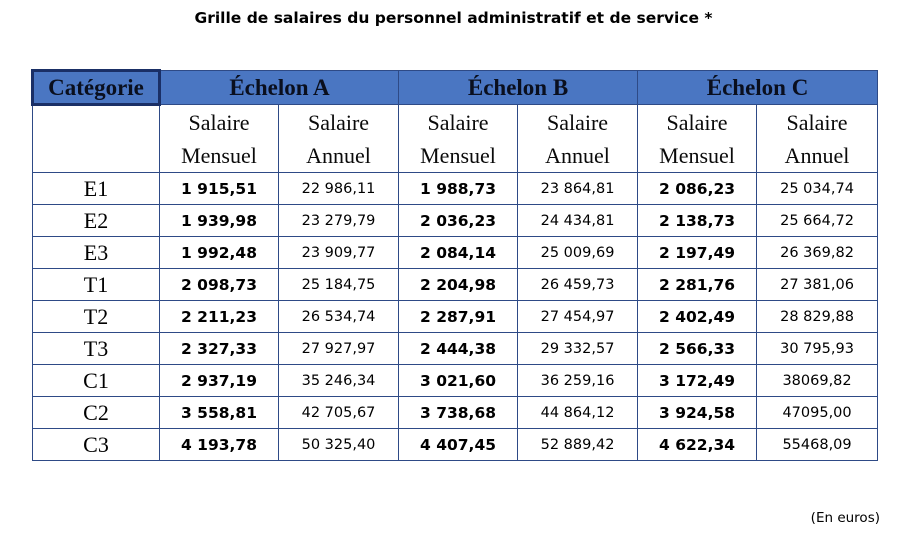 This screenshot has width=907, height=542. I want to click on echelon-c-monthly-cell: 3 924,58, so click(697, 412).